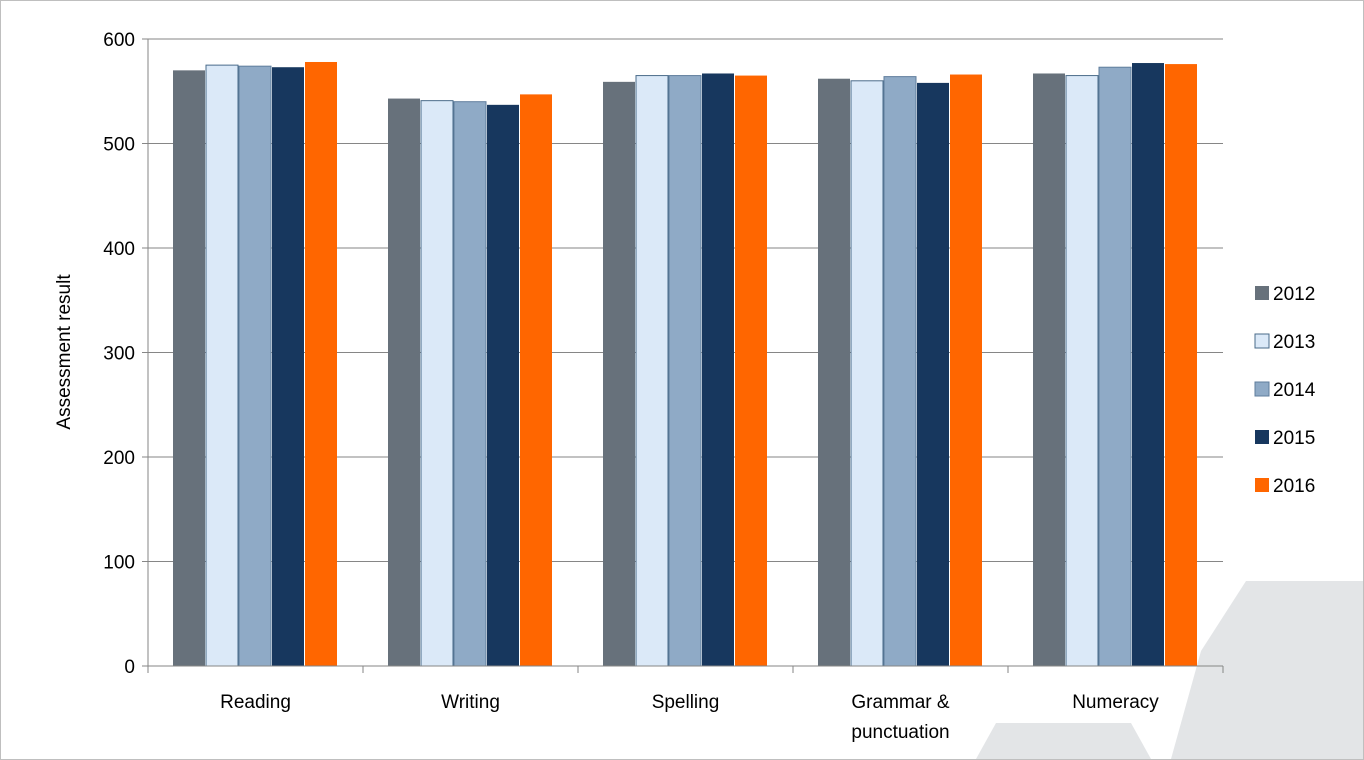 The width and height of the screenshot is (1364, 760). Describe the element at coordinates (255, 702) in the screenshot. I see `x-tick-label: Reading` at that location.